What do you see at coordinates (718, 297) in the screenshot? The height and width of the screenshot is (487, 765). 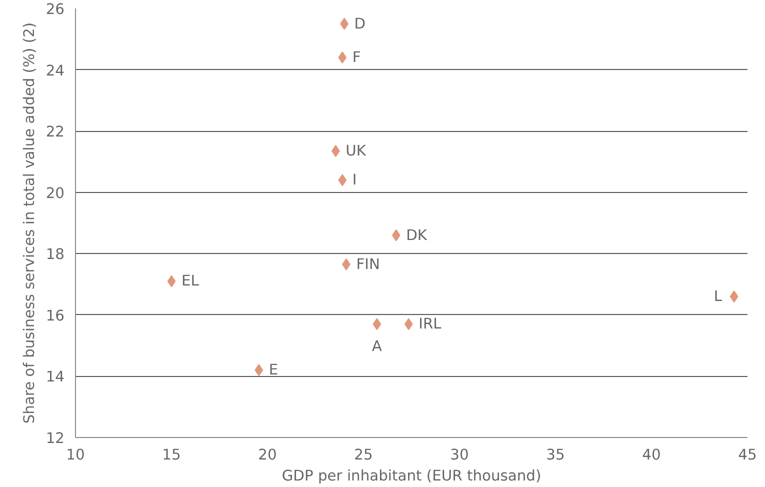 I see `annotation: L` at bounding box center [718, 297].